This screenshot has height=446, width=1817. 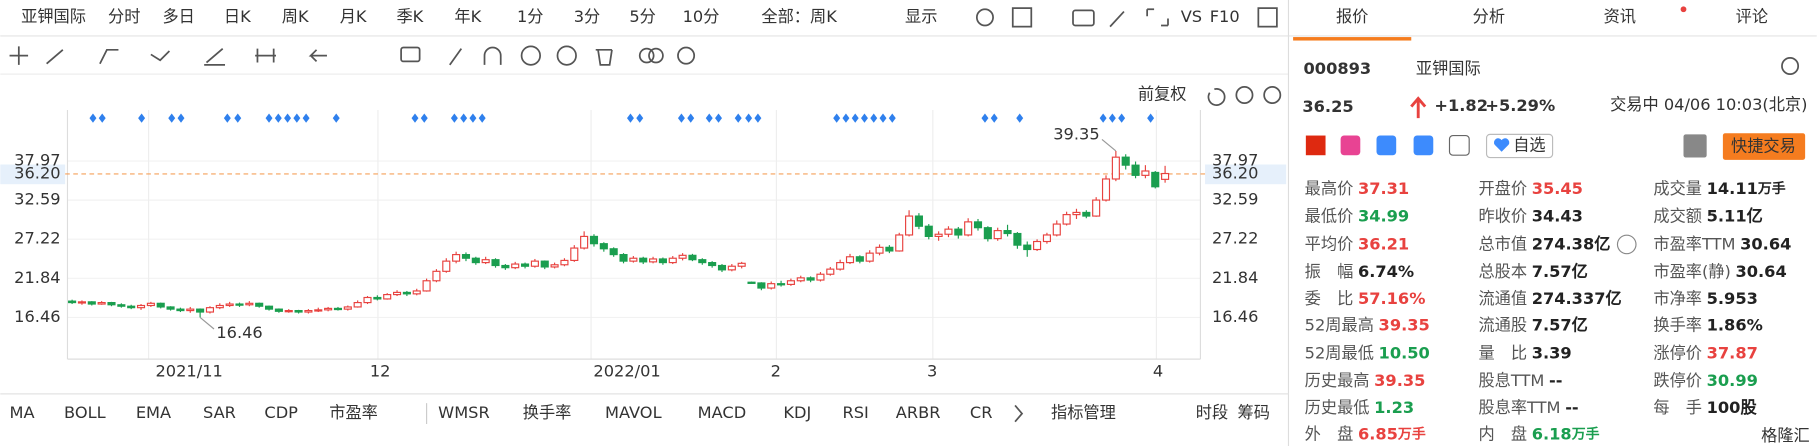 What do you see at coordinates (464, 412) in the screenshot?
I see `indicator-tab: WMSR` at bounding box center [464, 412].